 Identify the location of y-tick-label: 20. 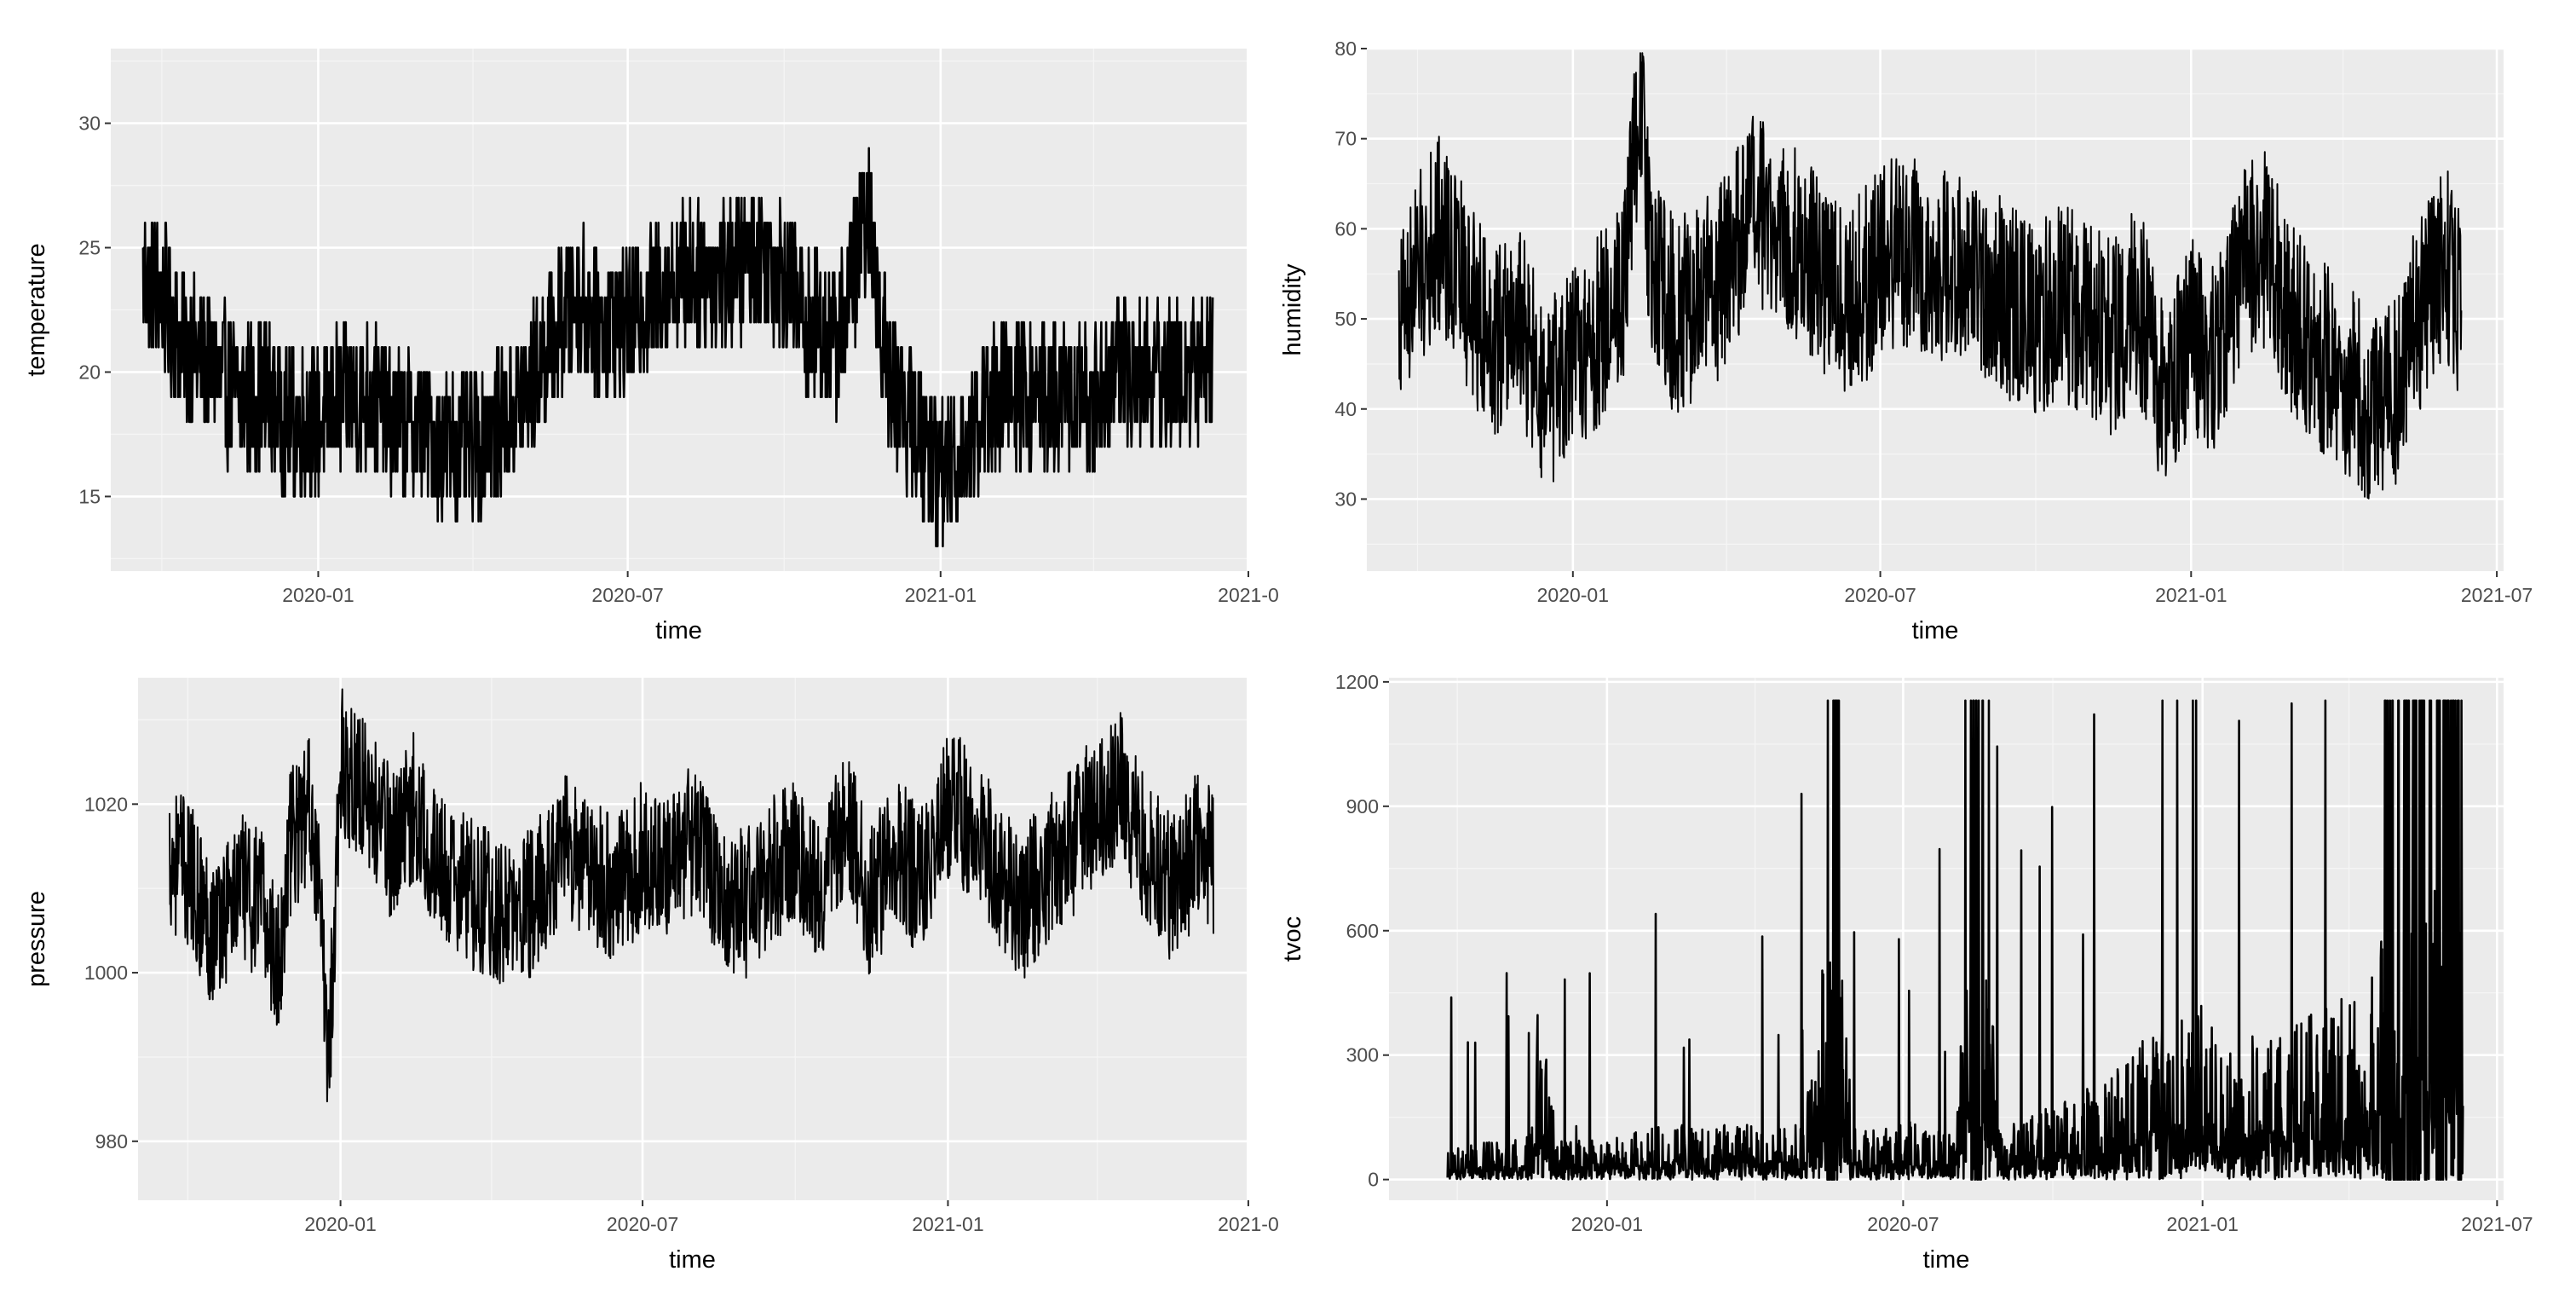
(89, 372).